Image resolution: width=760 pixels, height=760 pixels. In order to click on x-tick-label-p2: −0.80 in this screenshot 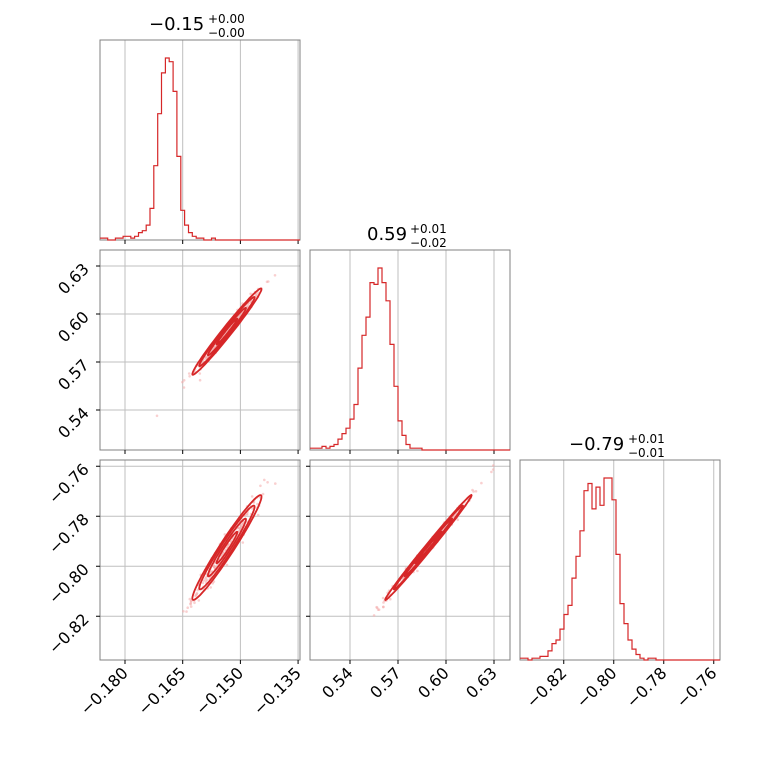, I will do `click(596, 687)`.